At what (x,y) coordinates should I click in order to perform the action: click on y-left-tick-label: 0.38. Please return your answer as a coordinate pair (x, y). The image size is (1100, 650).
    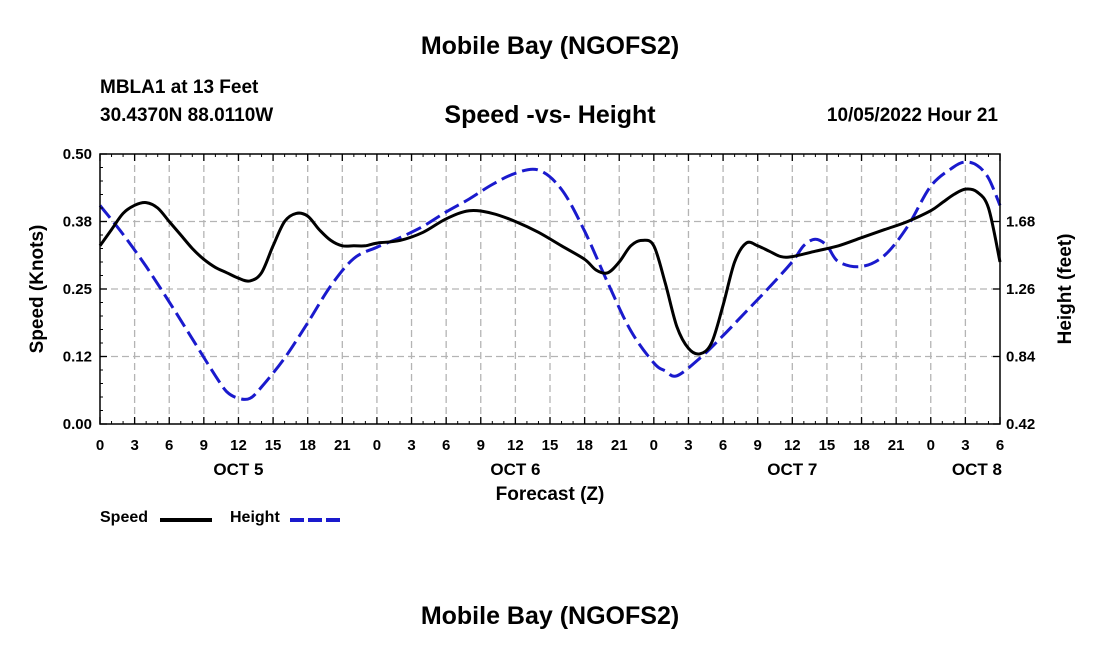
    Looking at the image, I should click on (77, 222).